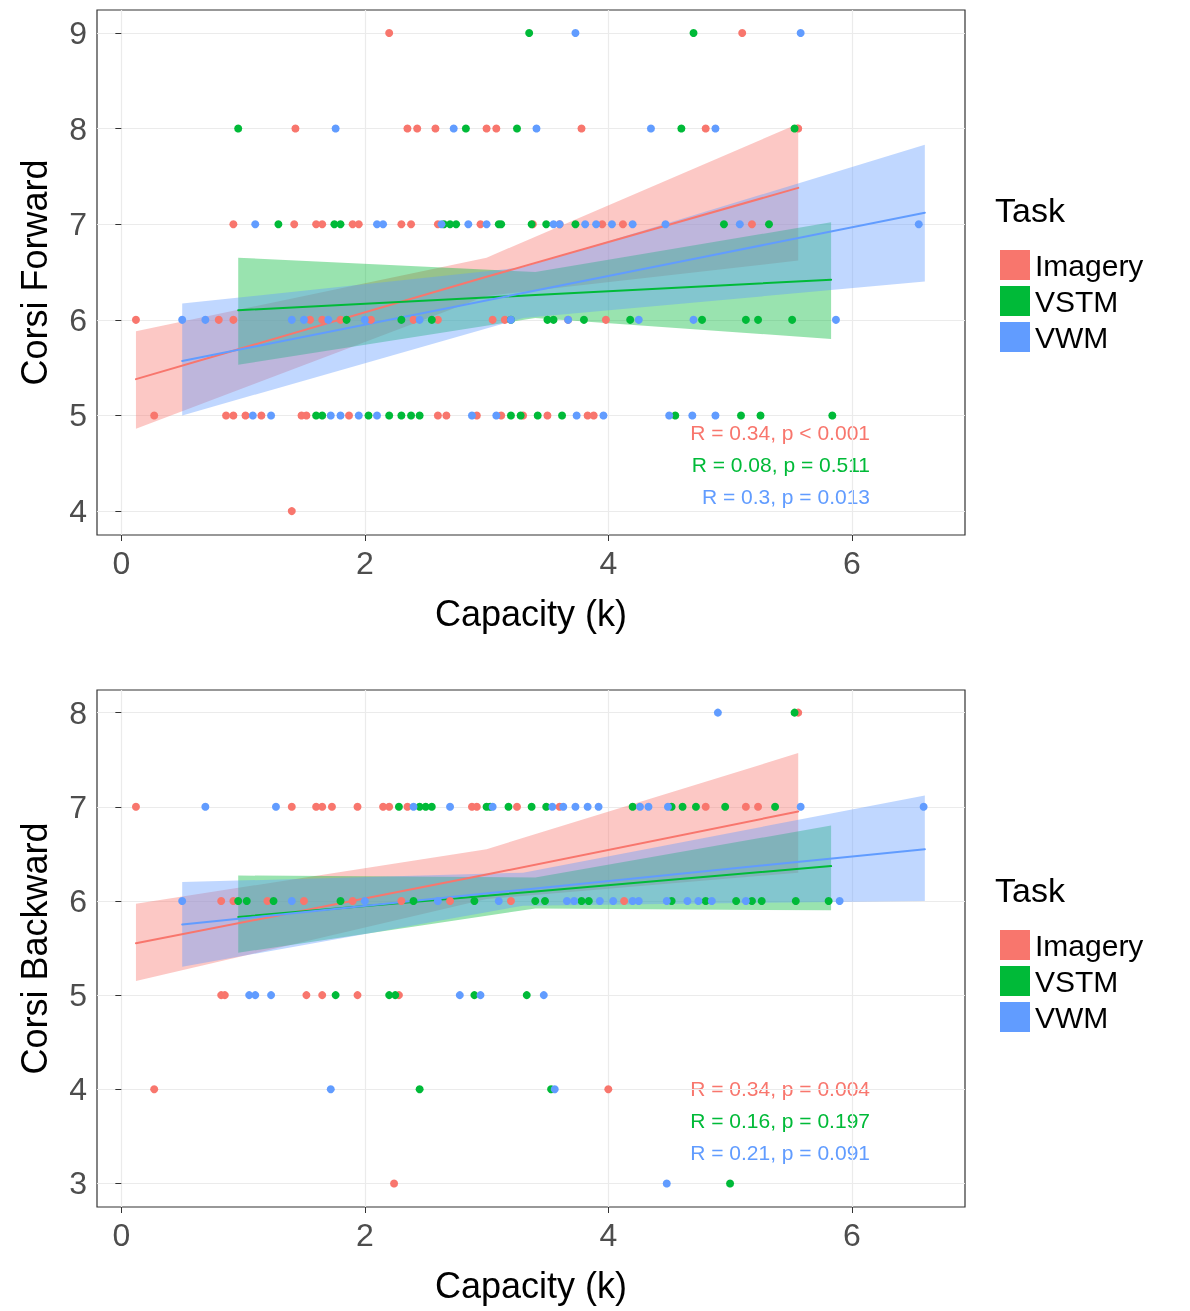 This screenshot has height=1311, width=1190. What do you see at coordinates (608, 1235) in the screenshot?
I see `x-tick-label: 4` at bounding box center [608, 1235].